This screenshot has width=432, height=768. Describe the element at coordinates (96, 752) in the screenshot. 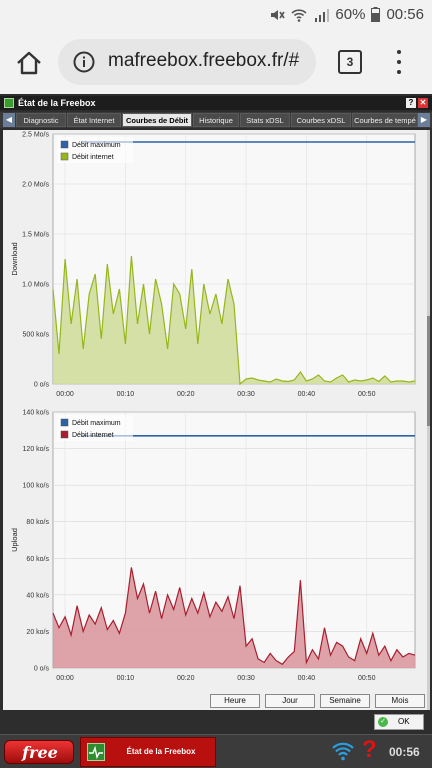

I see `freebox-monitor-icon` at that location.